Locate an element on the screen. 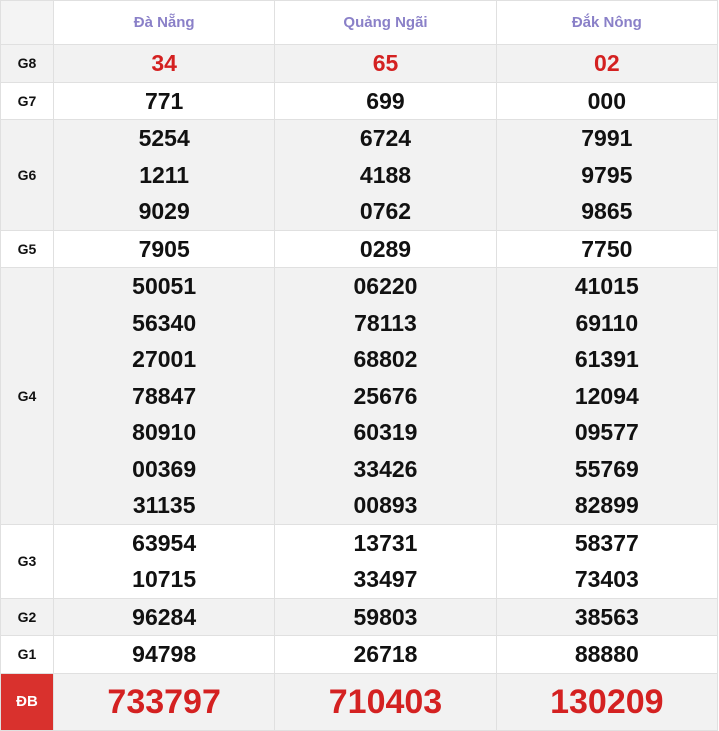 This screenshot has width=719, height=731. result-cell: 000 is located at coordinates (607, 100).